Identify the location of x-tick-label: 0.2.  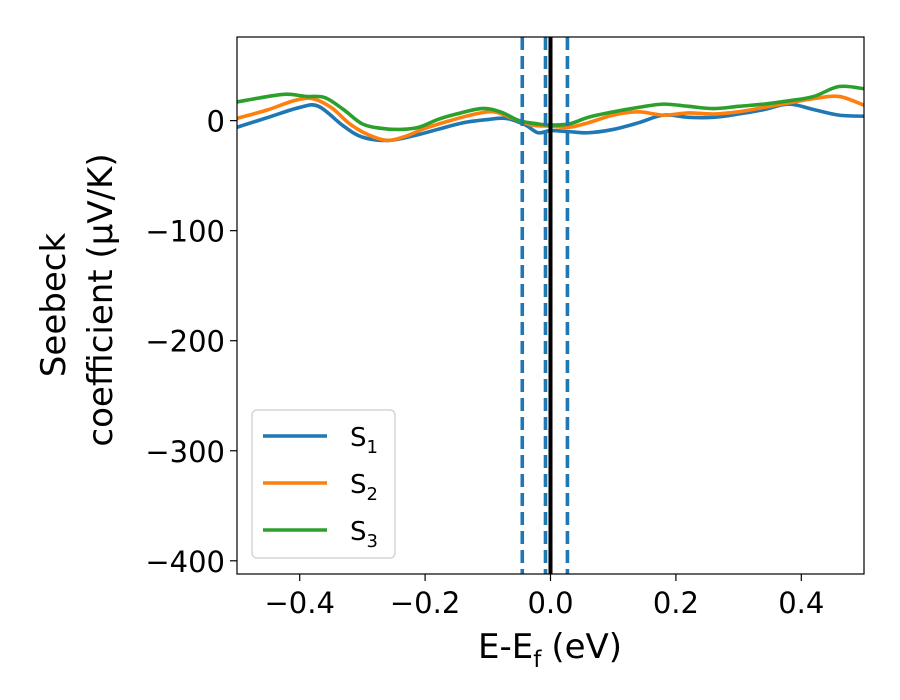
(676, 603).